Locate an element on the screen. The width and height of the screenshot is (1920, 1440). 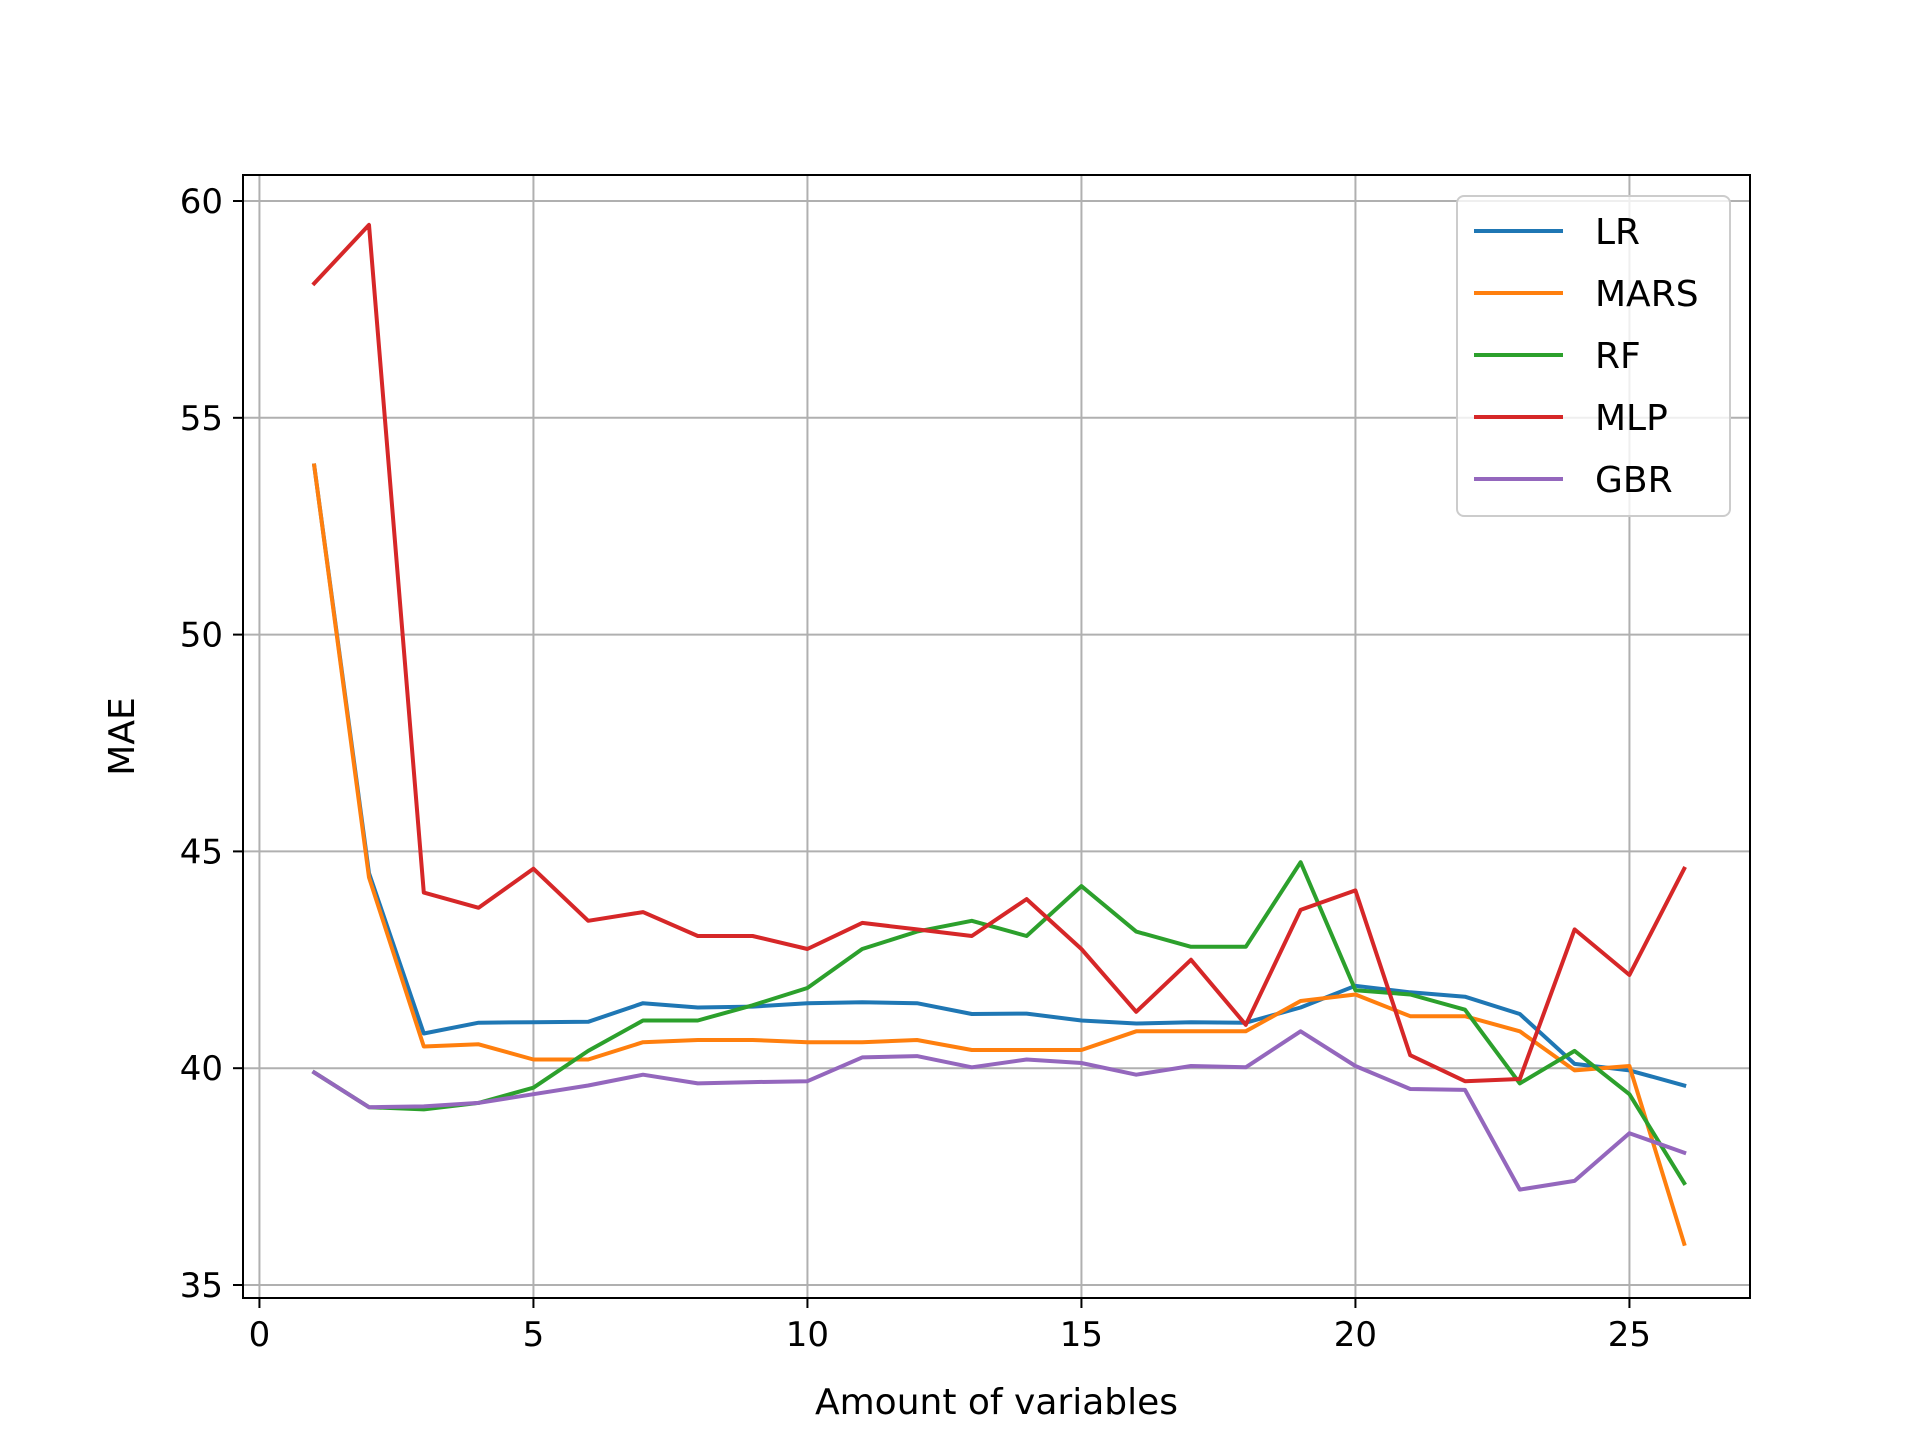
x-tick-label: 5 is located at coordinates (534, 1335).